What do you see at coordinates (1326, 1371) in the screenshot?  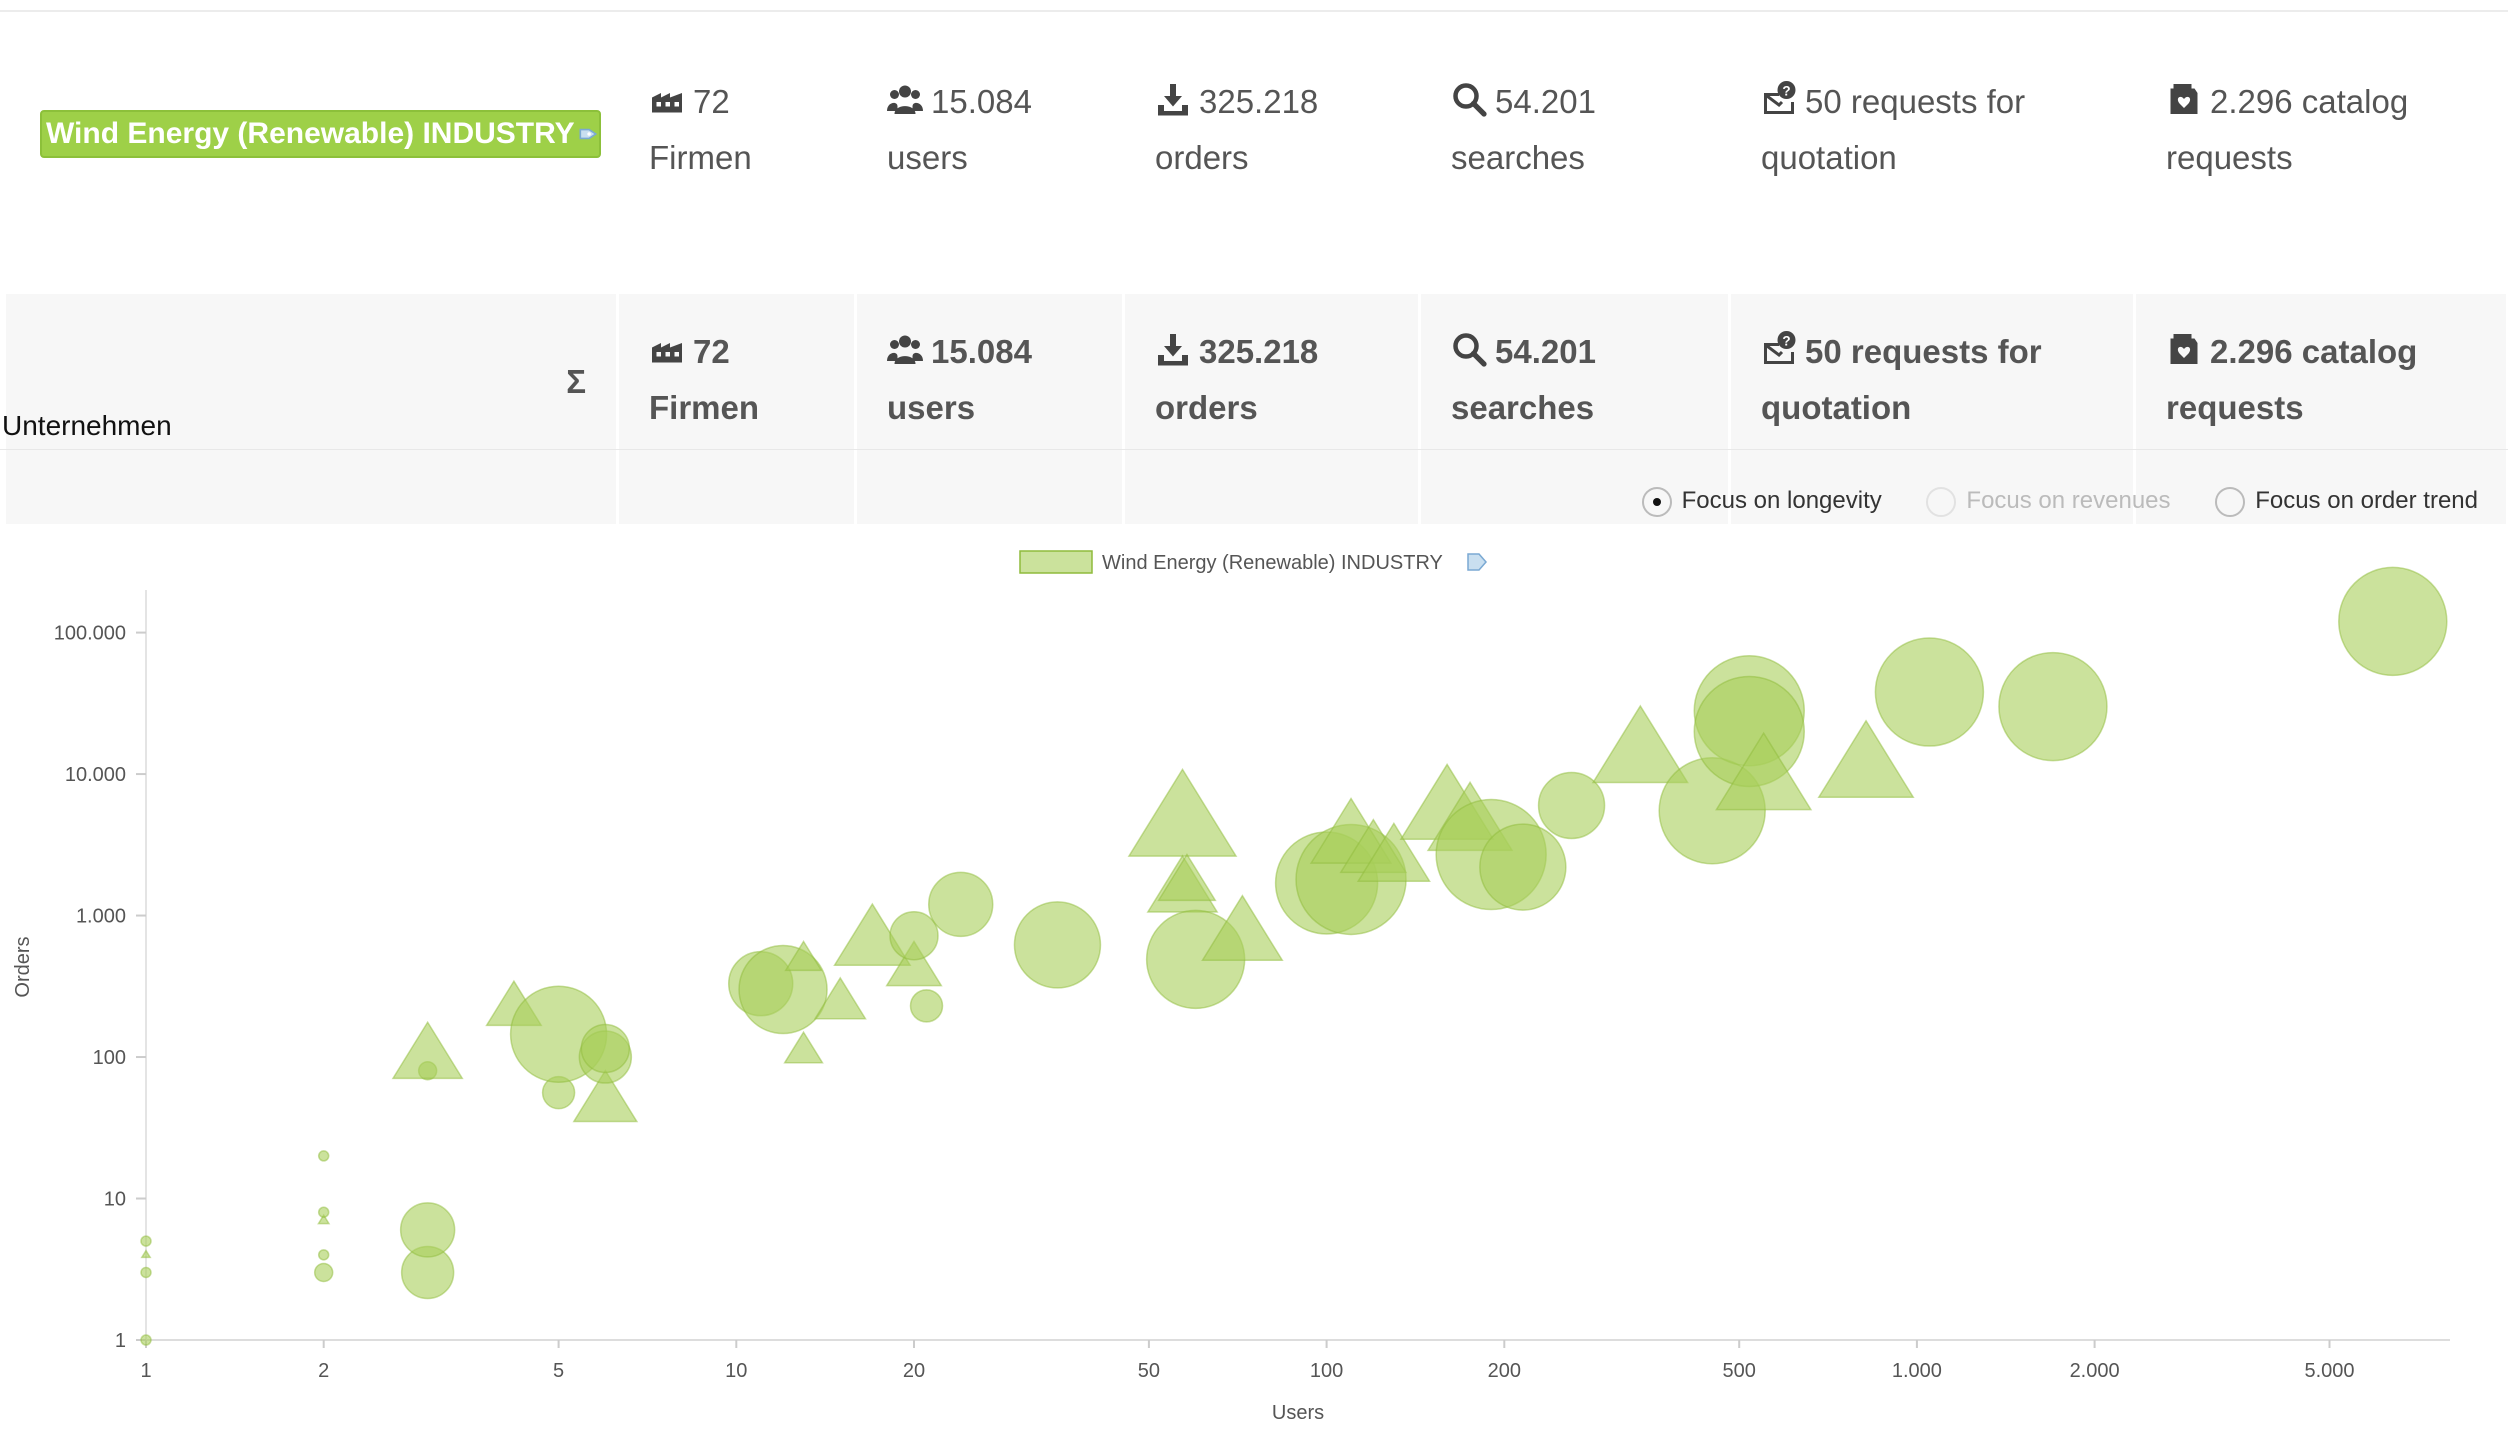 I see `x-tick-label: 100` at bounding box center [1326, 1371].